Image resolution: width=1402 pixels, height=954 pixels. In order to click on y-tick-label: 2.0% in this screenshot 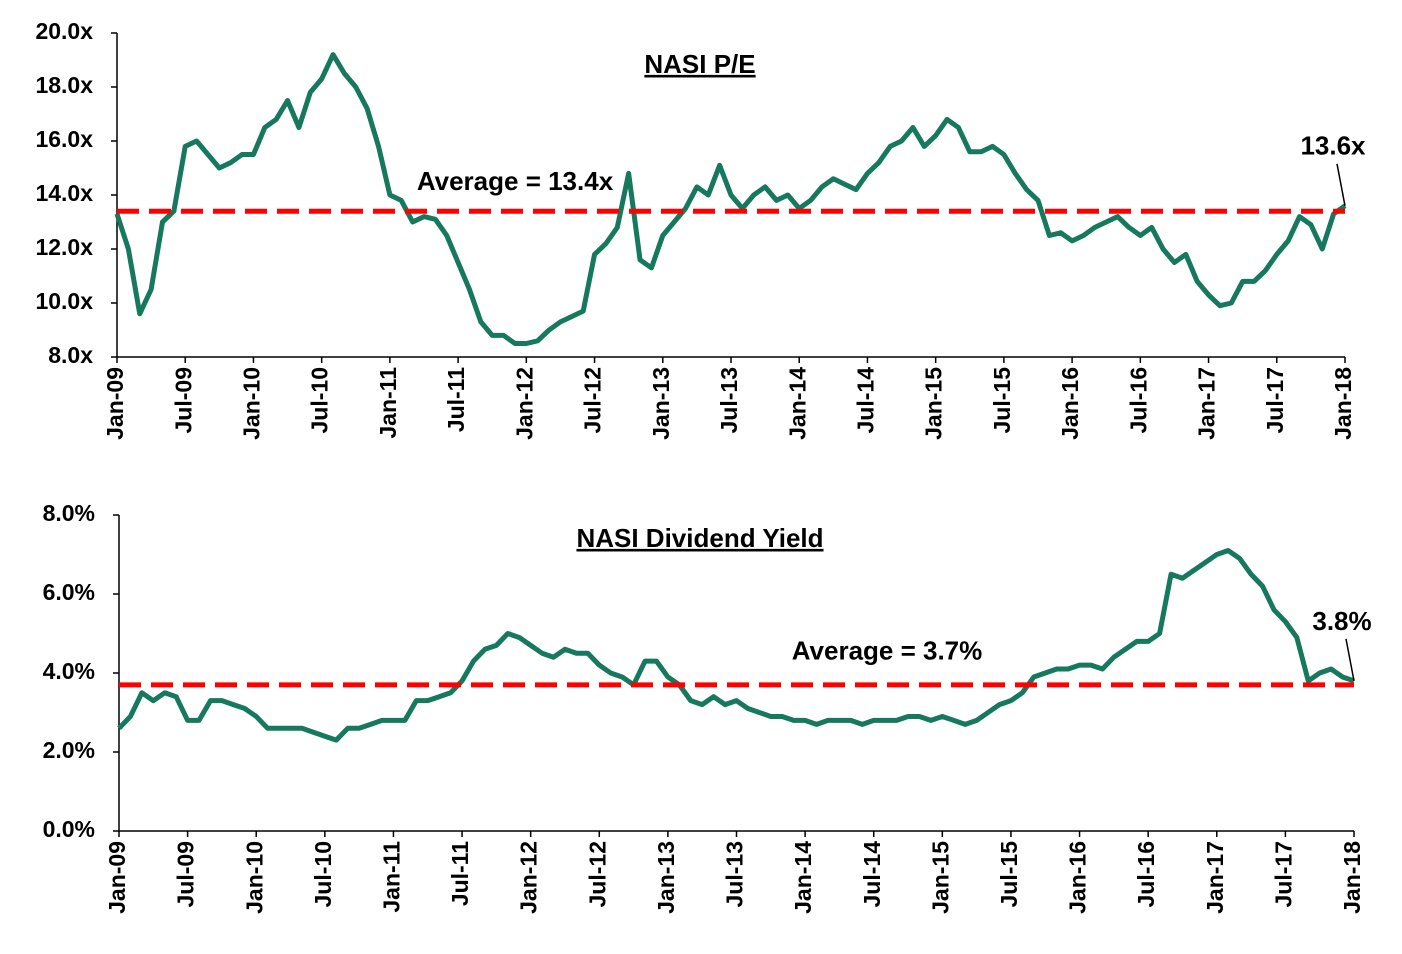, I will do `click(69, 750)`.